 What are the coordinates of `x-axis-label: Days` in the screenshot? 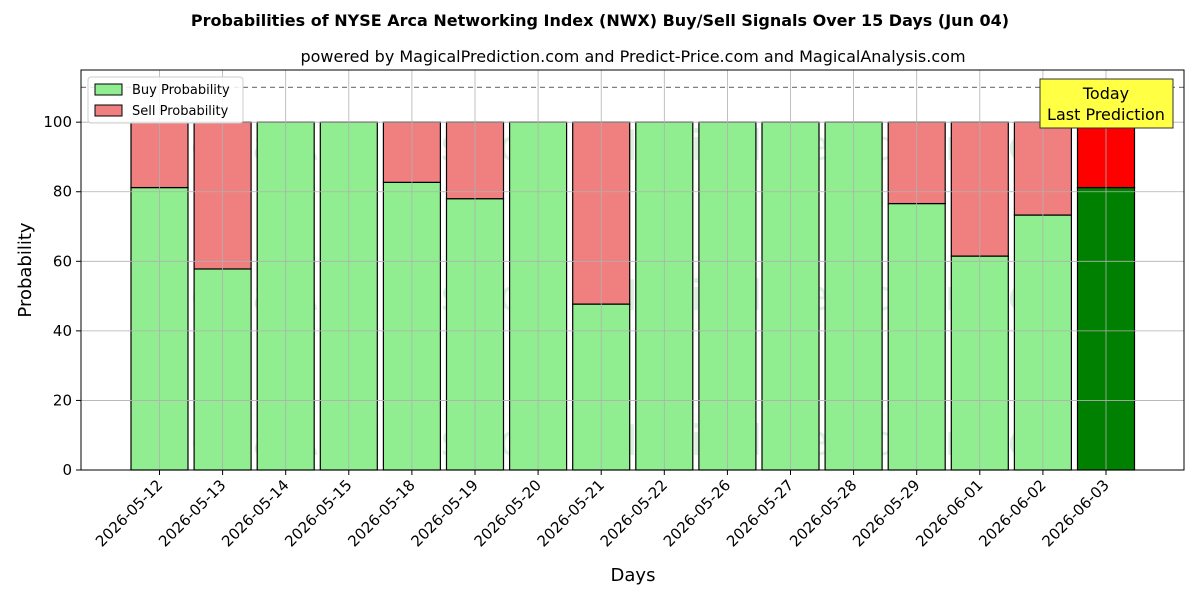 It's located at (633, 575).